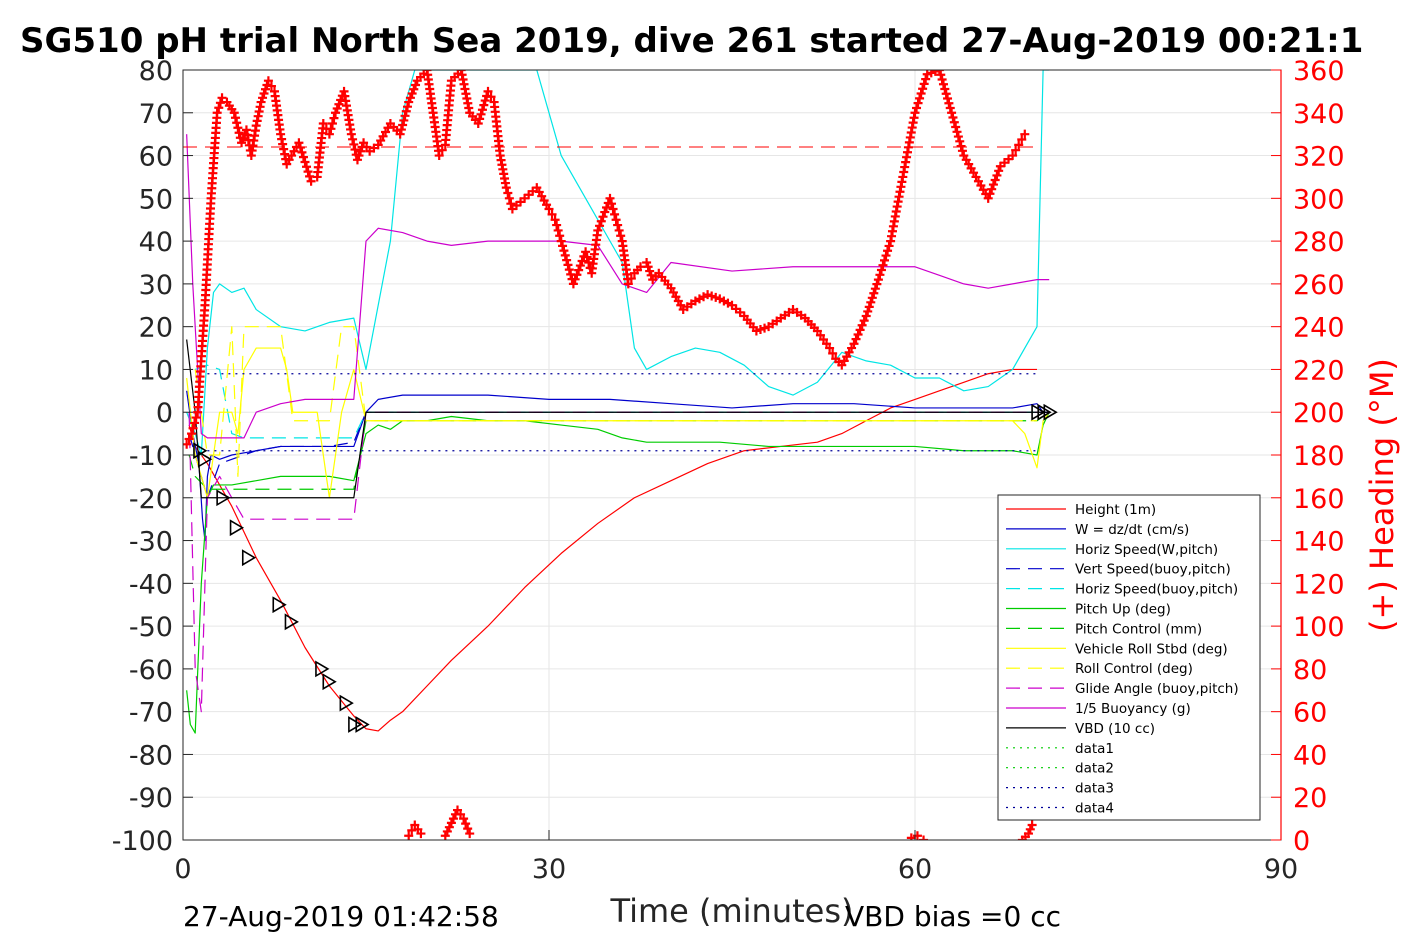 Image resolution: width=1417 pixels, height=945 pixels. I want to click on right-tick-label: 360, so click(1319, 71).